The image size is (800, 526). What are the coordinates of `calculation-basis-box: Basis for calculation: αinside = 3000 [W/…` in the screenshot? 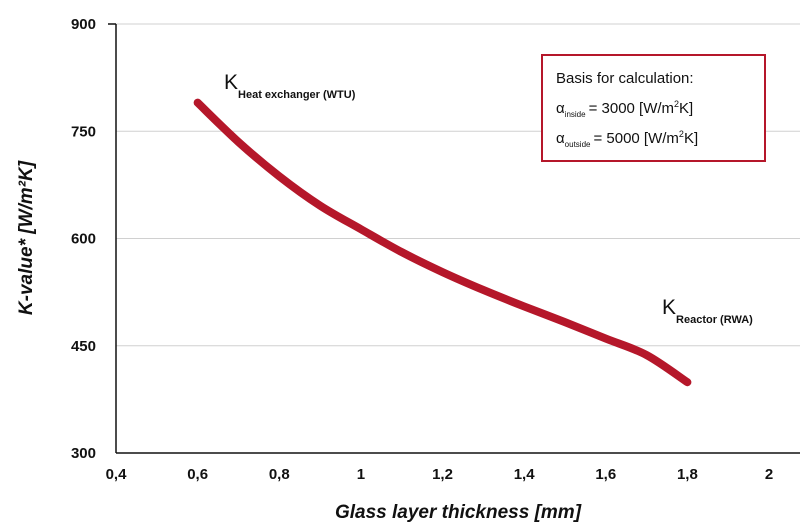 It's located at (653, 108).